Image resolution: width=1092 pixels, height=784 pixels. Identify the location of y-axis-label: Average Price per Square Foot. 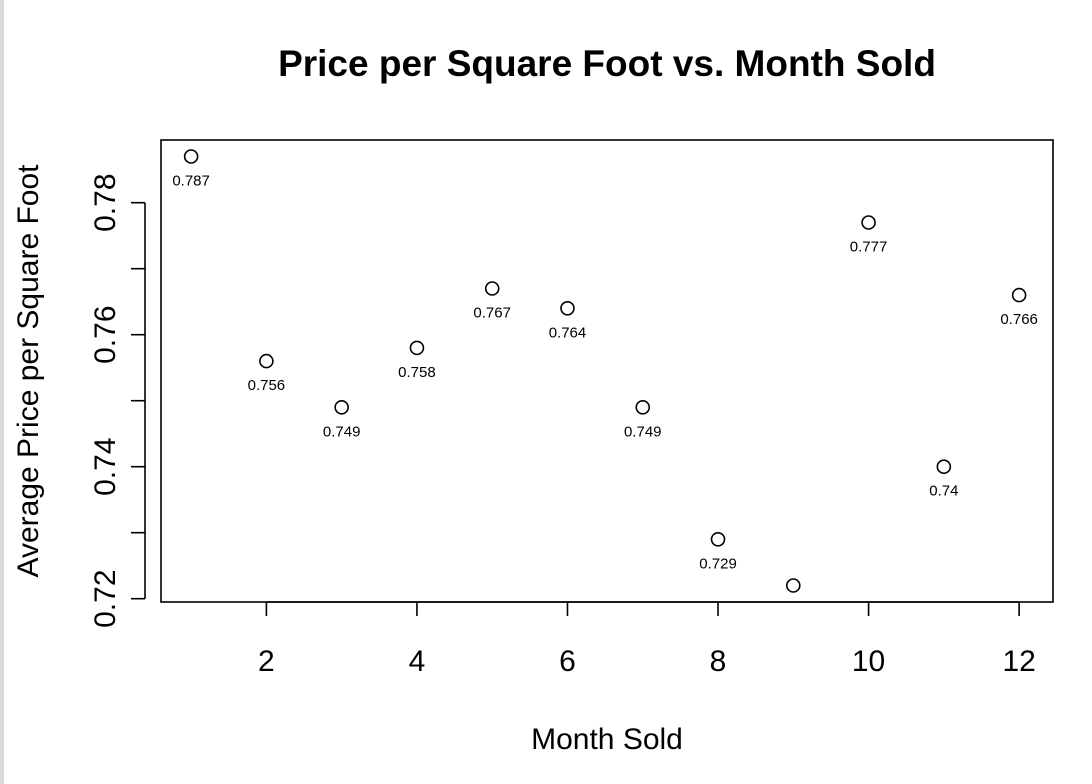
(28, 371).